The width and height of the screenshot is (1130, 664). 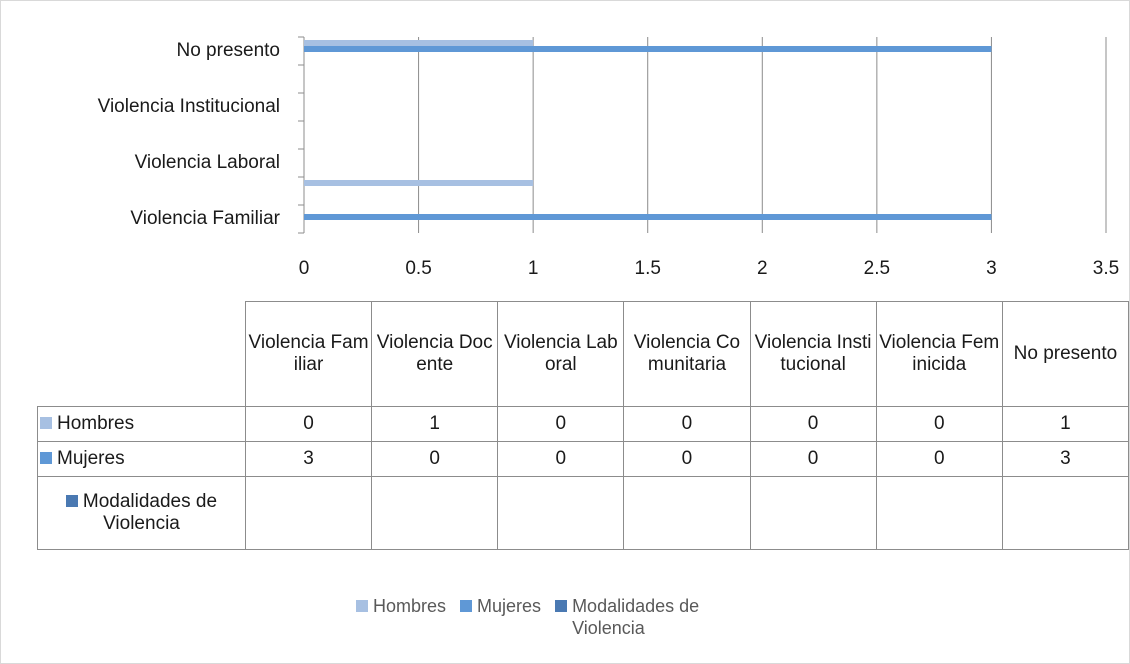 I want to click on column-header: Violencia Laboral, so click(x=561, y=354).